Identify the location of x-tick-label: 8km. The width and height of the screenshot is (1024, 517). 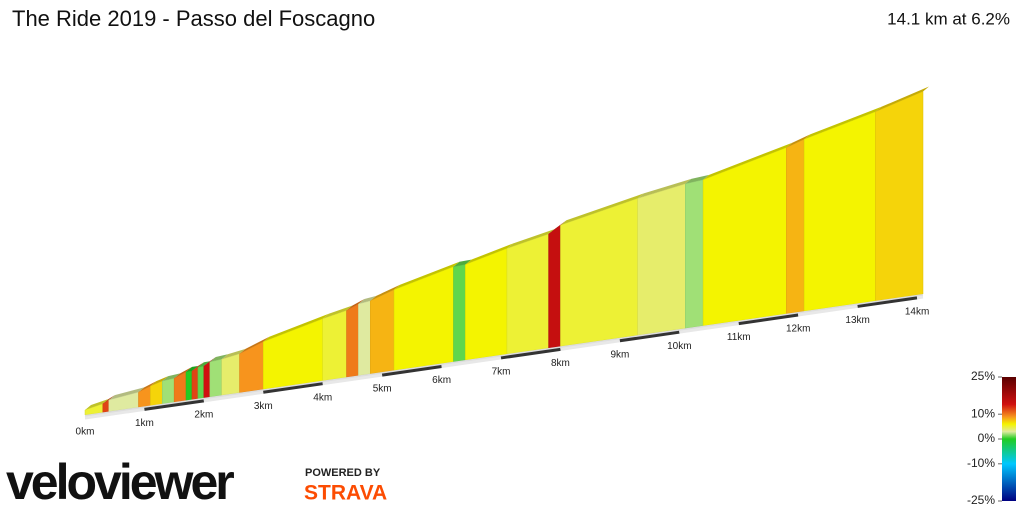
(560, 363).